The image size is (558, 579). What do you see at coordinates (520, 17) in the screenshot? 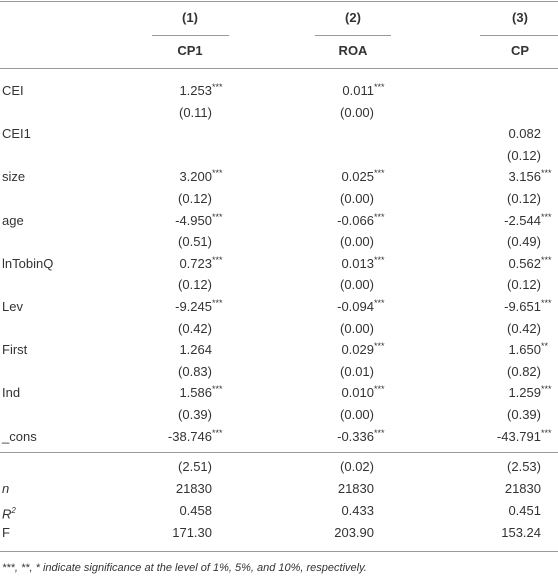
I see `column-number: (3)` at bounding box center [520, 17].